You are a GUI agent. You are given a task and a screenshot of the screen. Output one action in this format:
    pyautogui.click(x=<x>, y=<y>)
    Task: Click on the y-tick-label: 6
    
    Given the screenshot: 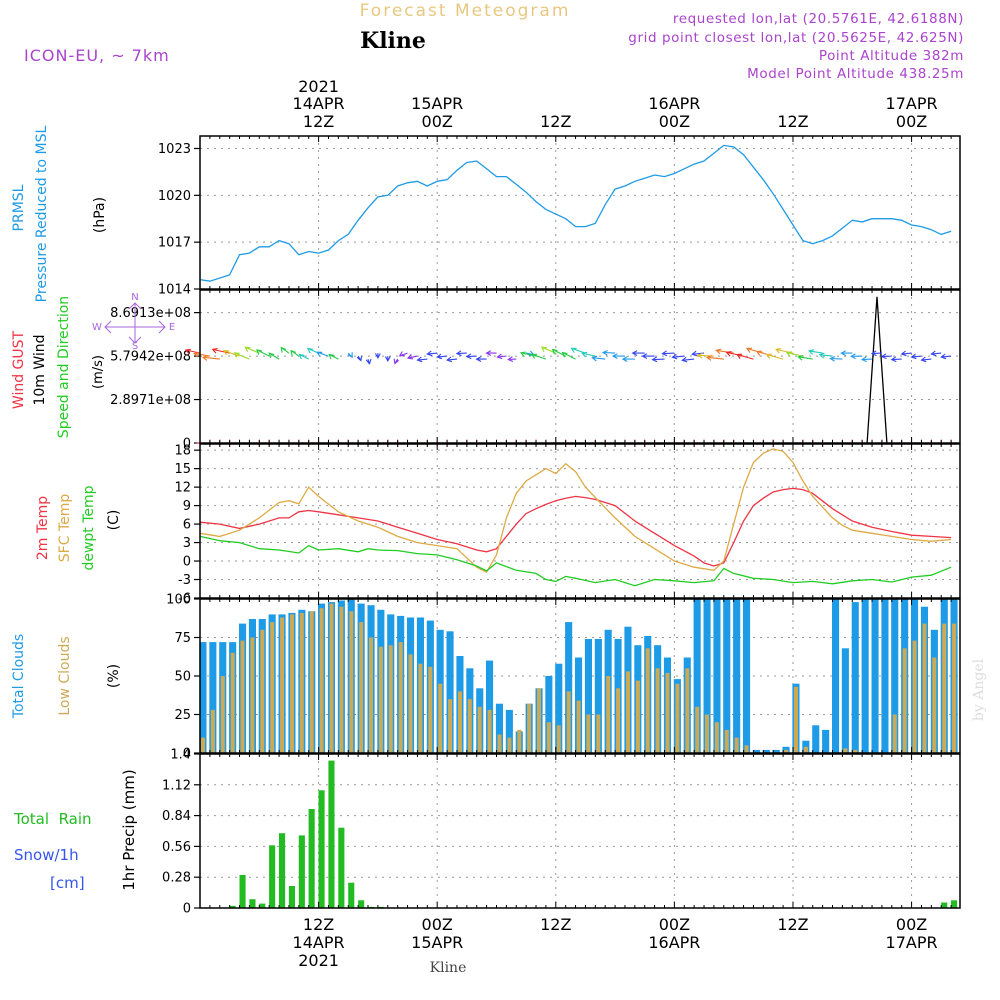 What is the action you would take?
    pyautogui.click(x=187, y=525)
    